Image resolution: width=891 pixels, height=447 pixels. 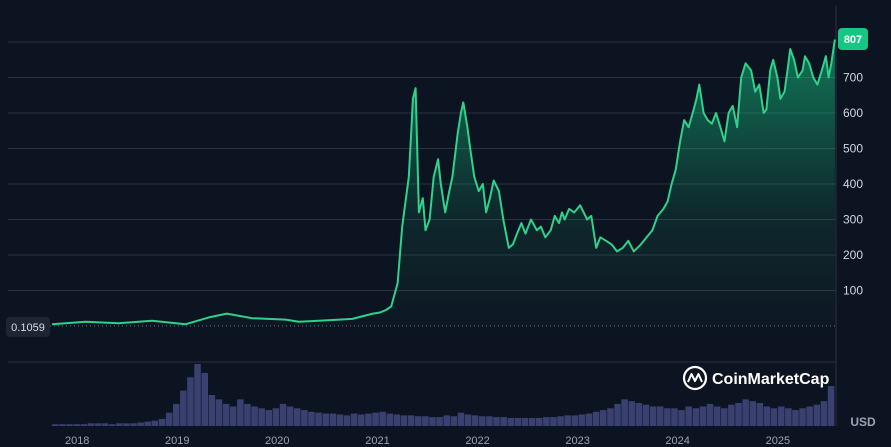 I want to click on y-tick-label: 600, so click(x=853, y=113).